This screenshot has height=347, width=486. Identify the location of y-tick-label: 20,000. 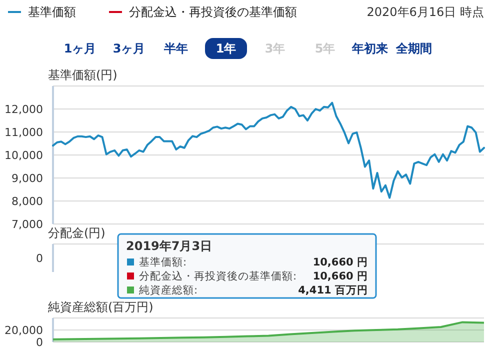
(23, 330).